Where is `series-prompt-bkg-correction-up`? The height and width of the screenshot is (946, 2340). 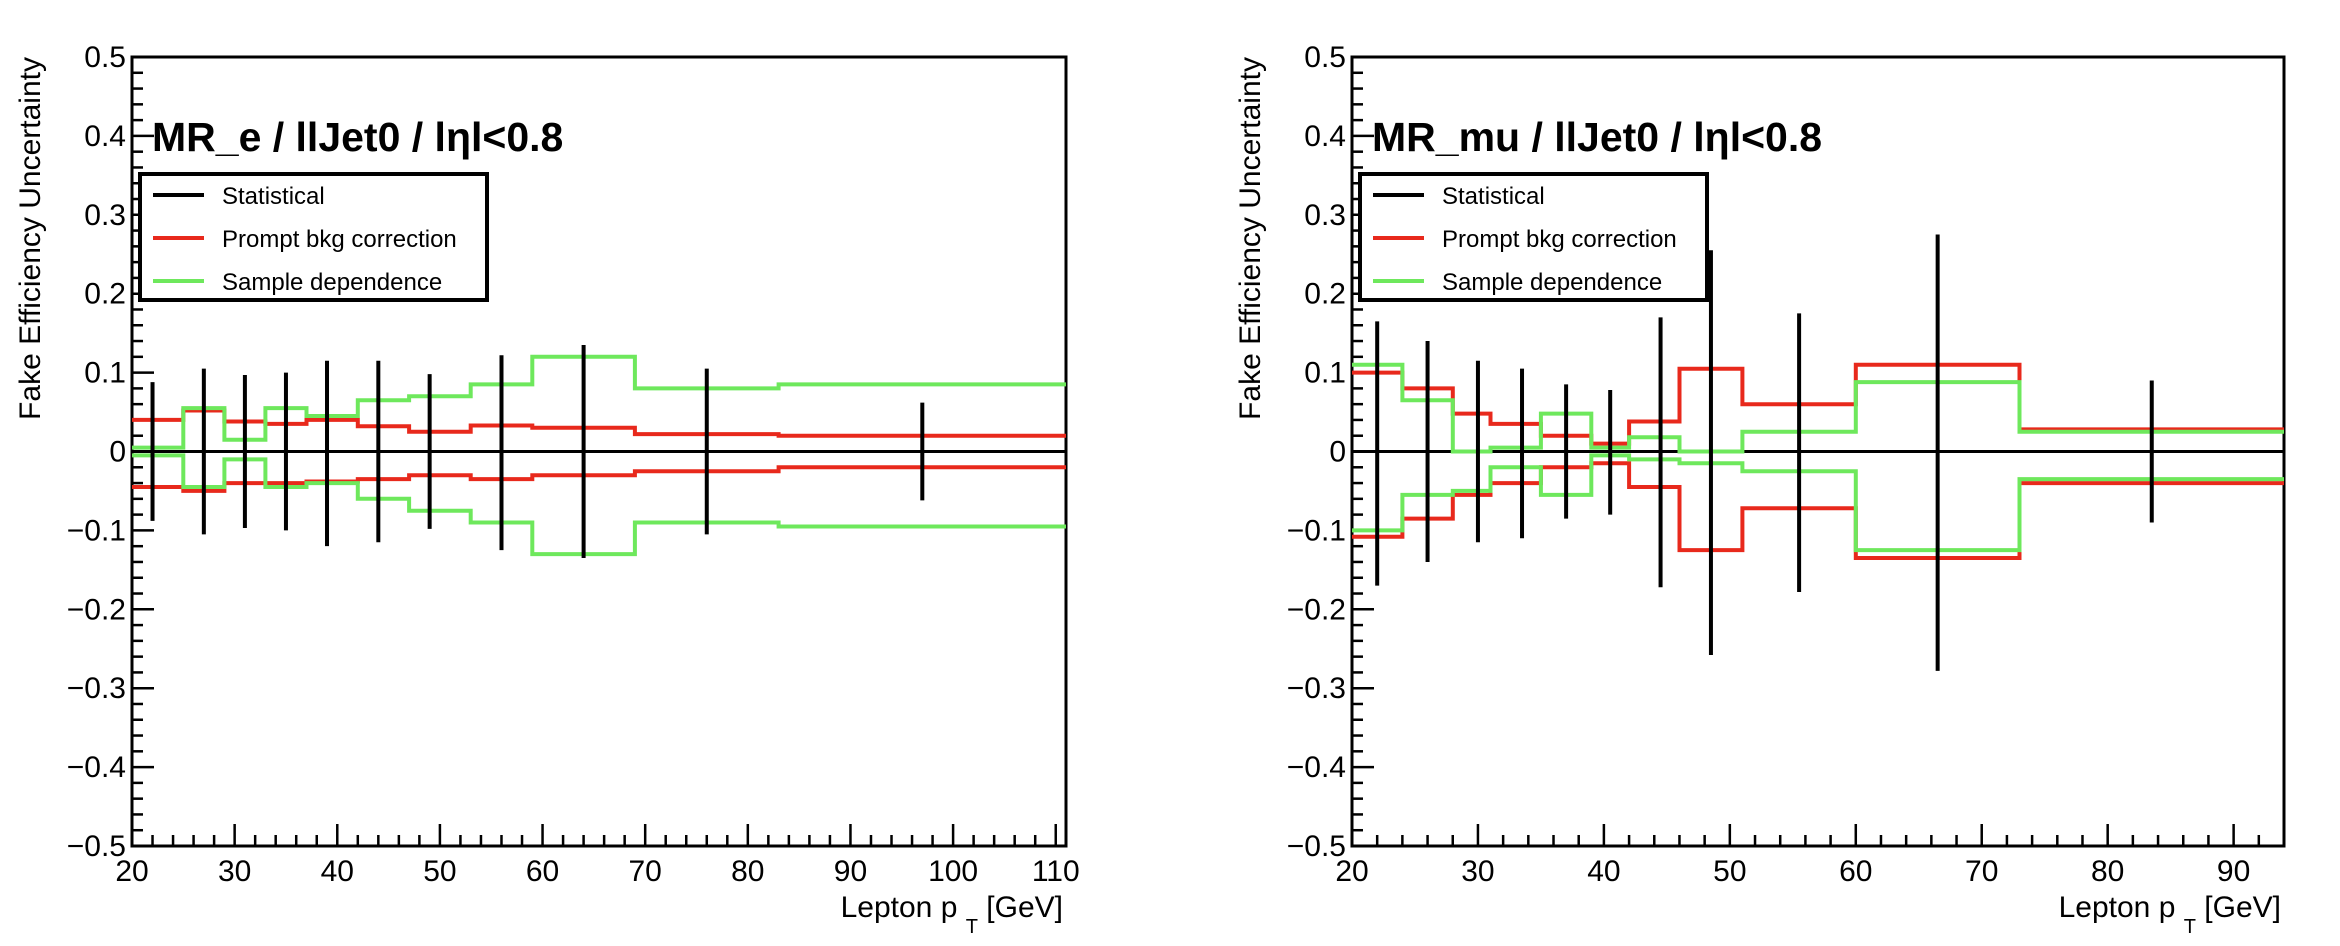
series-prompt-bkg-correction-up is located at coordinates (599, 423).